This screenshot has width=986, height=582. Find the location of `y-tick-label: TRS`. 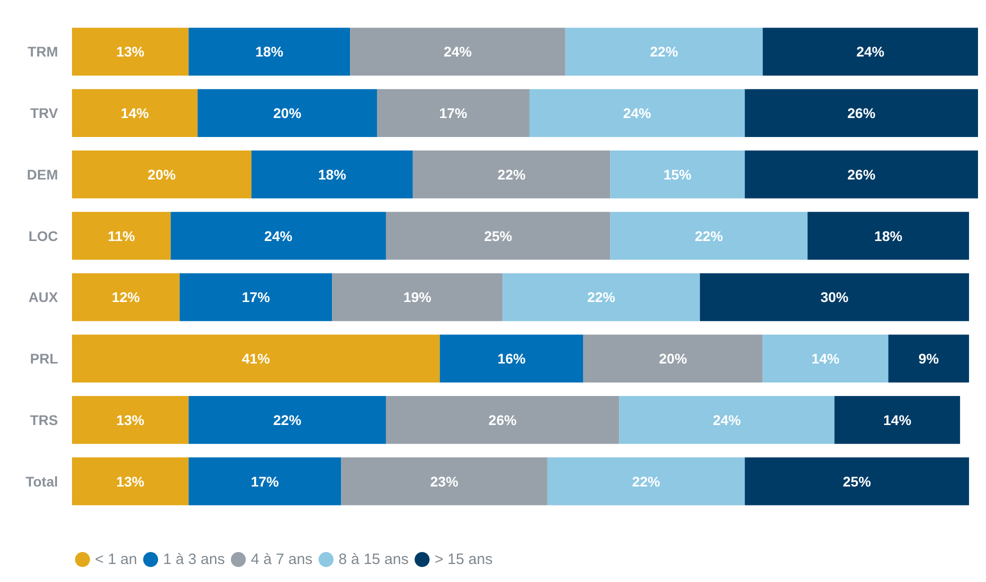

y-tick-label: TRS is located at coordinates (44, 420).